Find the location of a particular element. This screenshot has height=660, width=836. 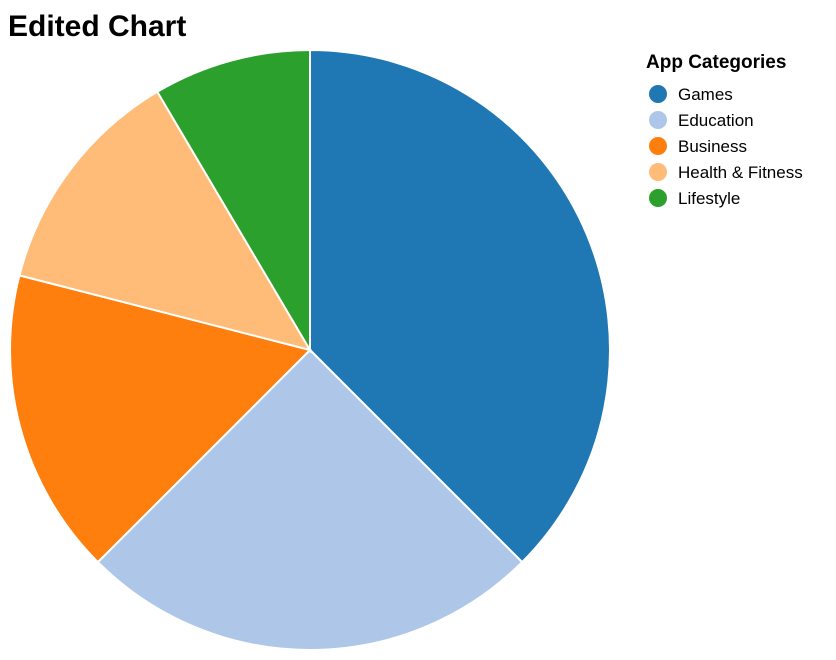

legend-item-lifestyle: Lifestyle is located at coordinates (694, 198).